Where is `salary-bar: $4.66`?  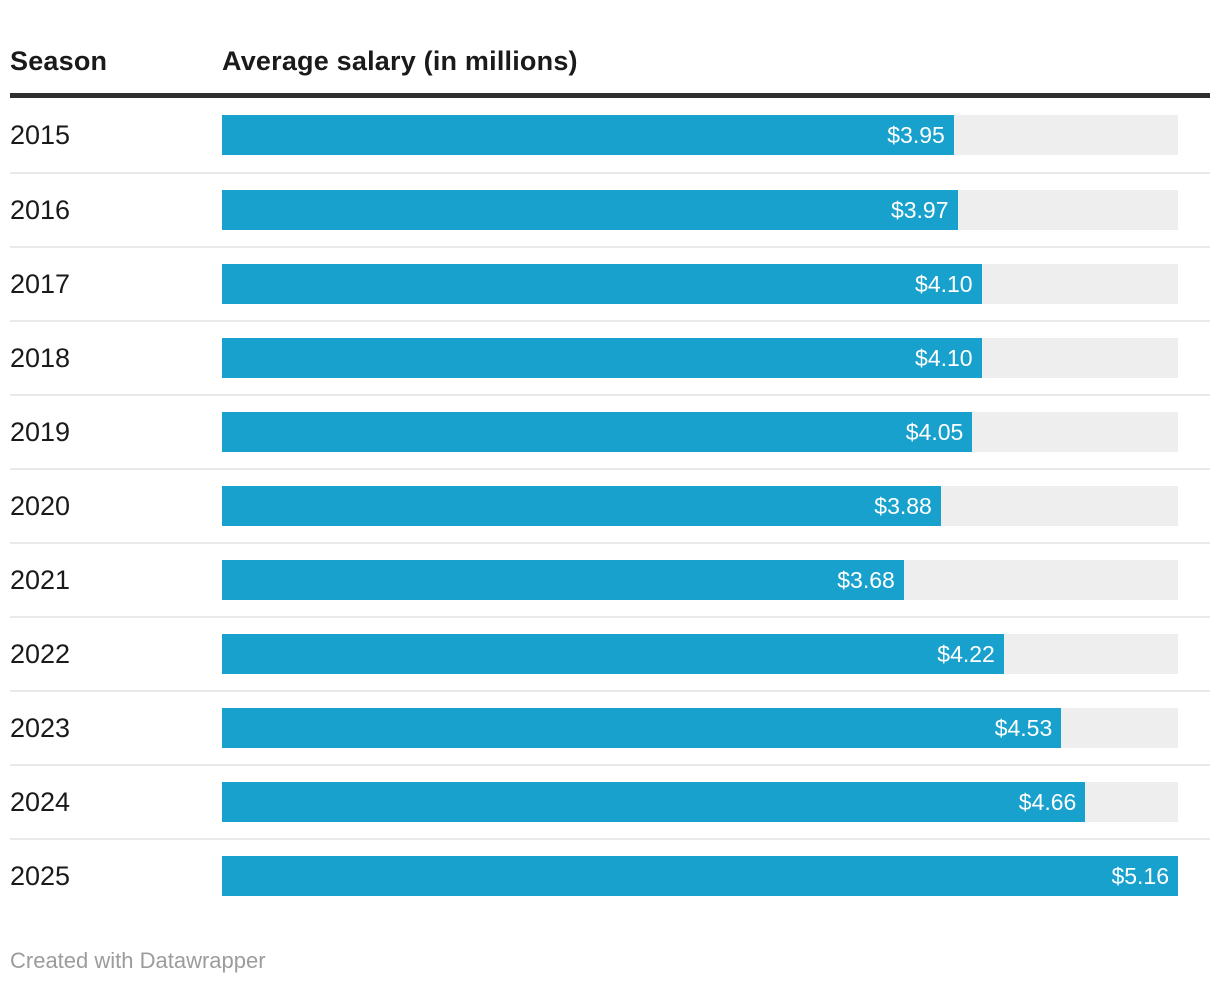
salary-bar: $4.66 is located at coordinates (654, 802).